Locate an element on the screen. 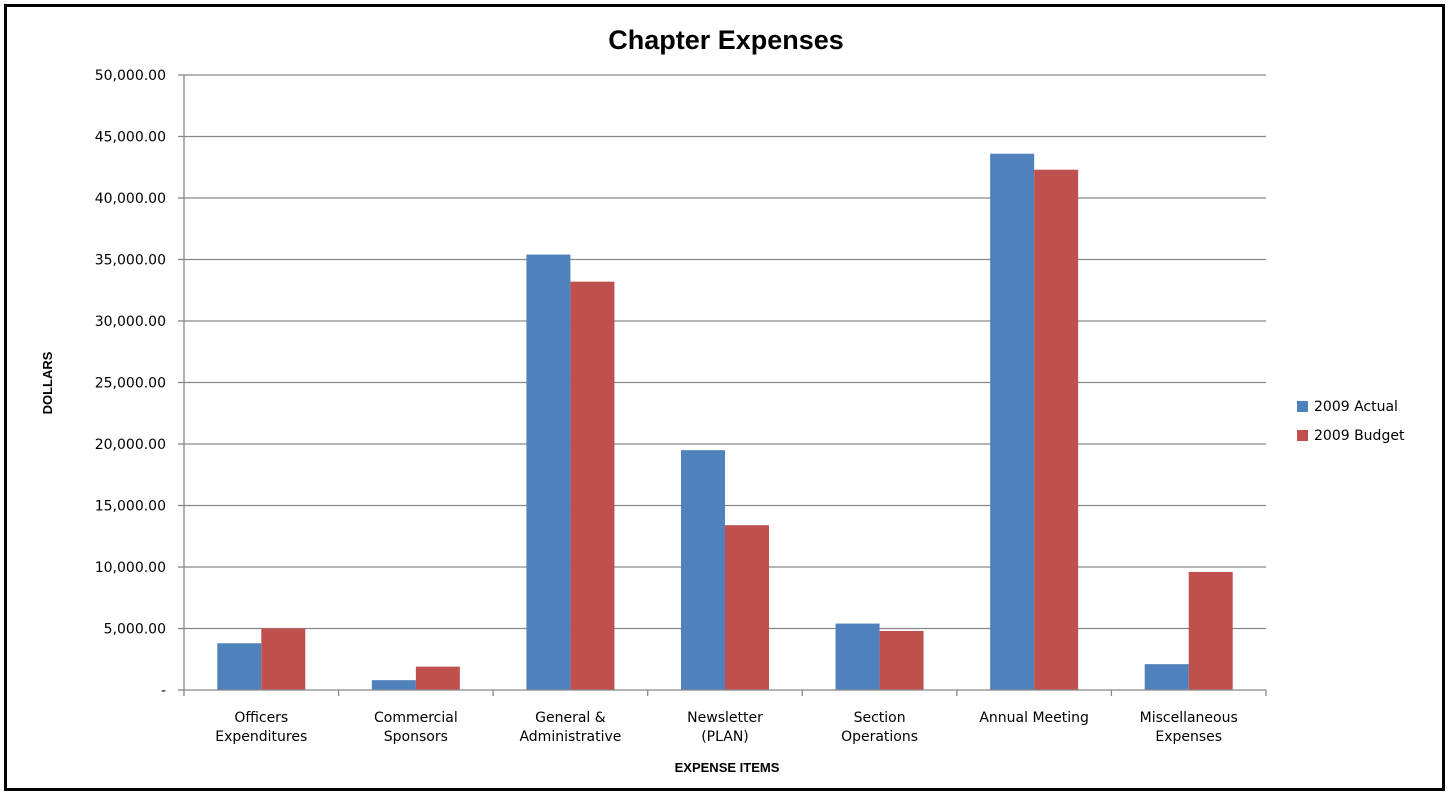  y-tick-label: 20,000.00 is located at coordinates (130, 445).